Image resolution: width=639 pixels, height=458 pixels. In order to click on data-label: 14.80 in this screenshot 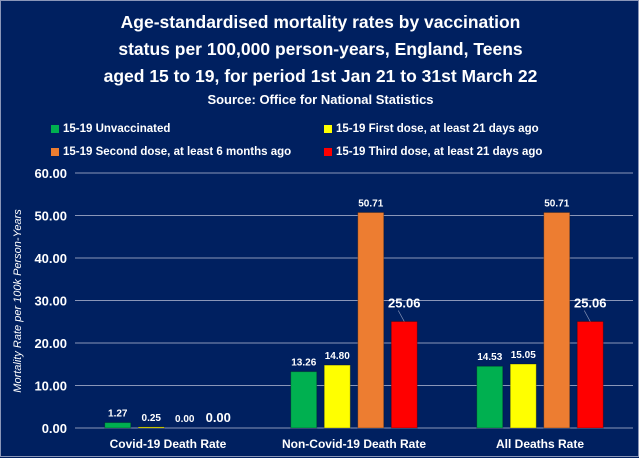, I will do `click(337, 356)`.